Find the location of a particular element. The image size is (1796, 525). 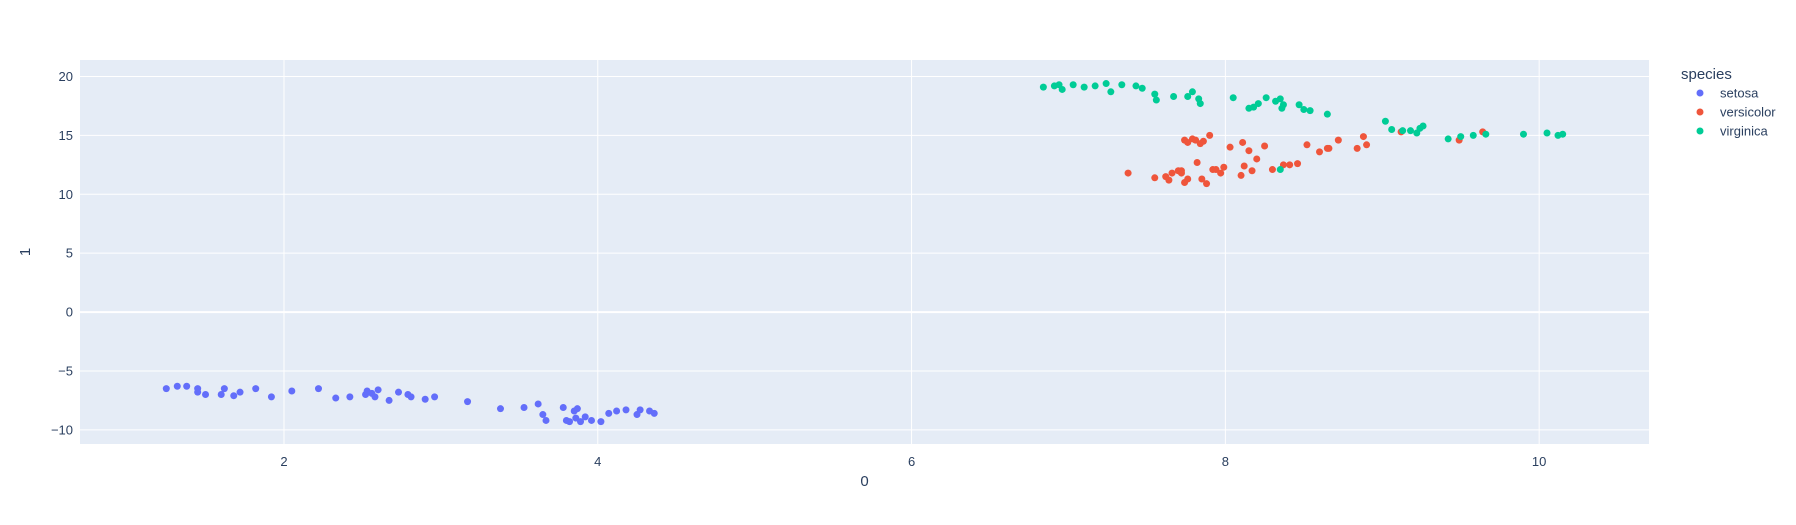

legend-item-virginica: virginica is located at coordinates (1732, 131).